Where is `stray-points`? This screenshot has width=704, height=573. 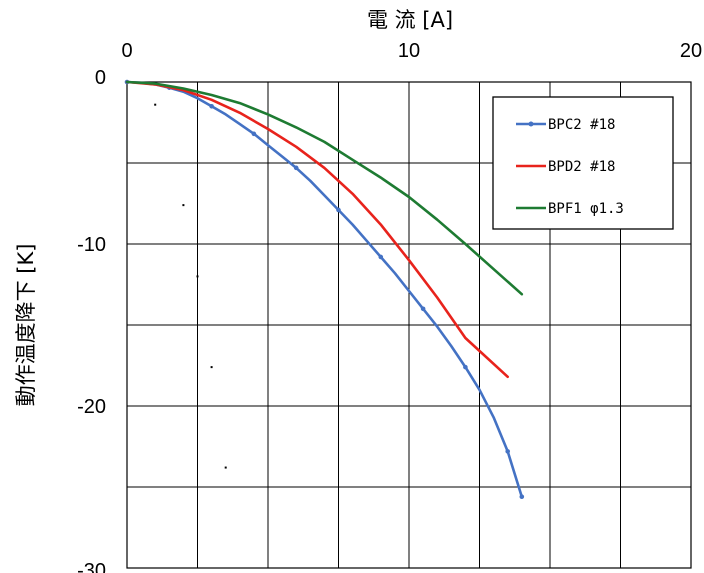
stray-points is located at coordinates (190, 286).